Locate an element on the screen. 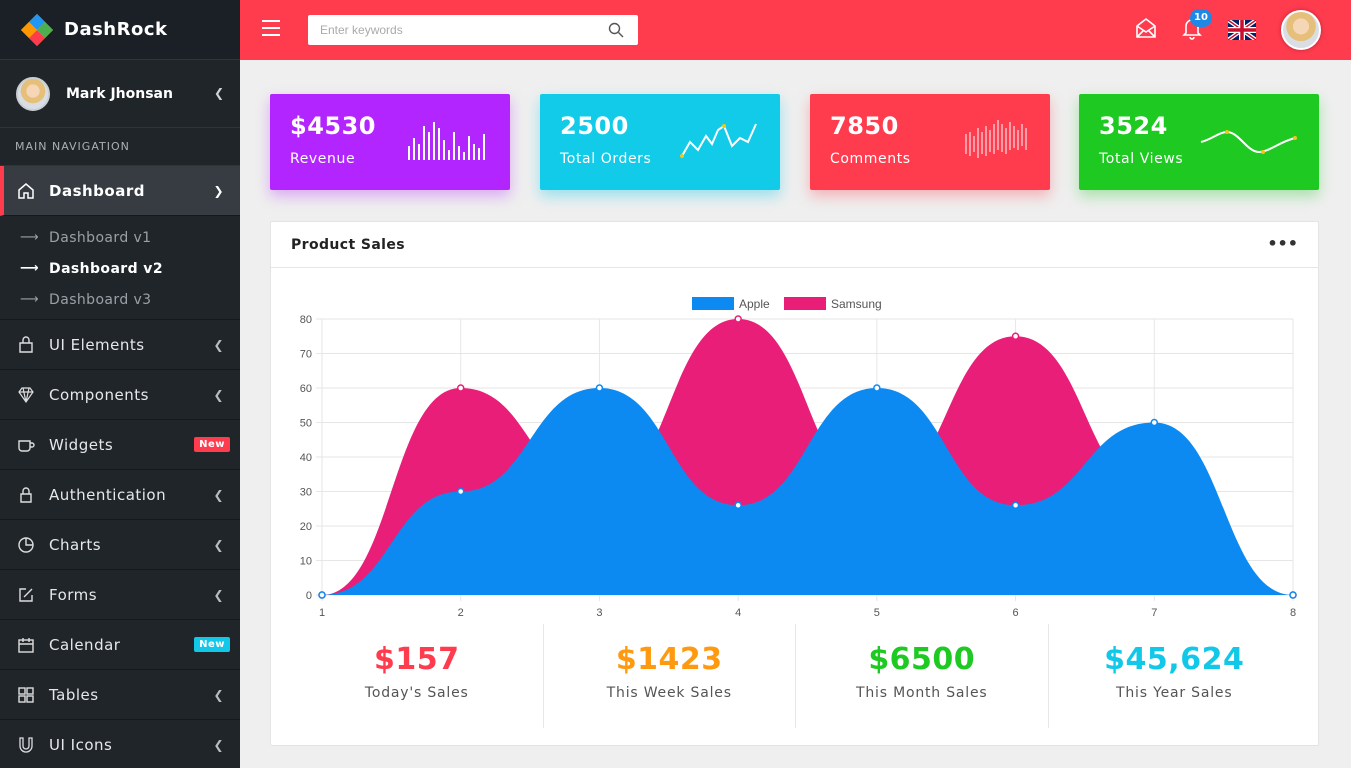  uk-flag-icon is located at coordinates (1242, 30).